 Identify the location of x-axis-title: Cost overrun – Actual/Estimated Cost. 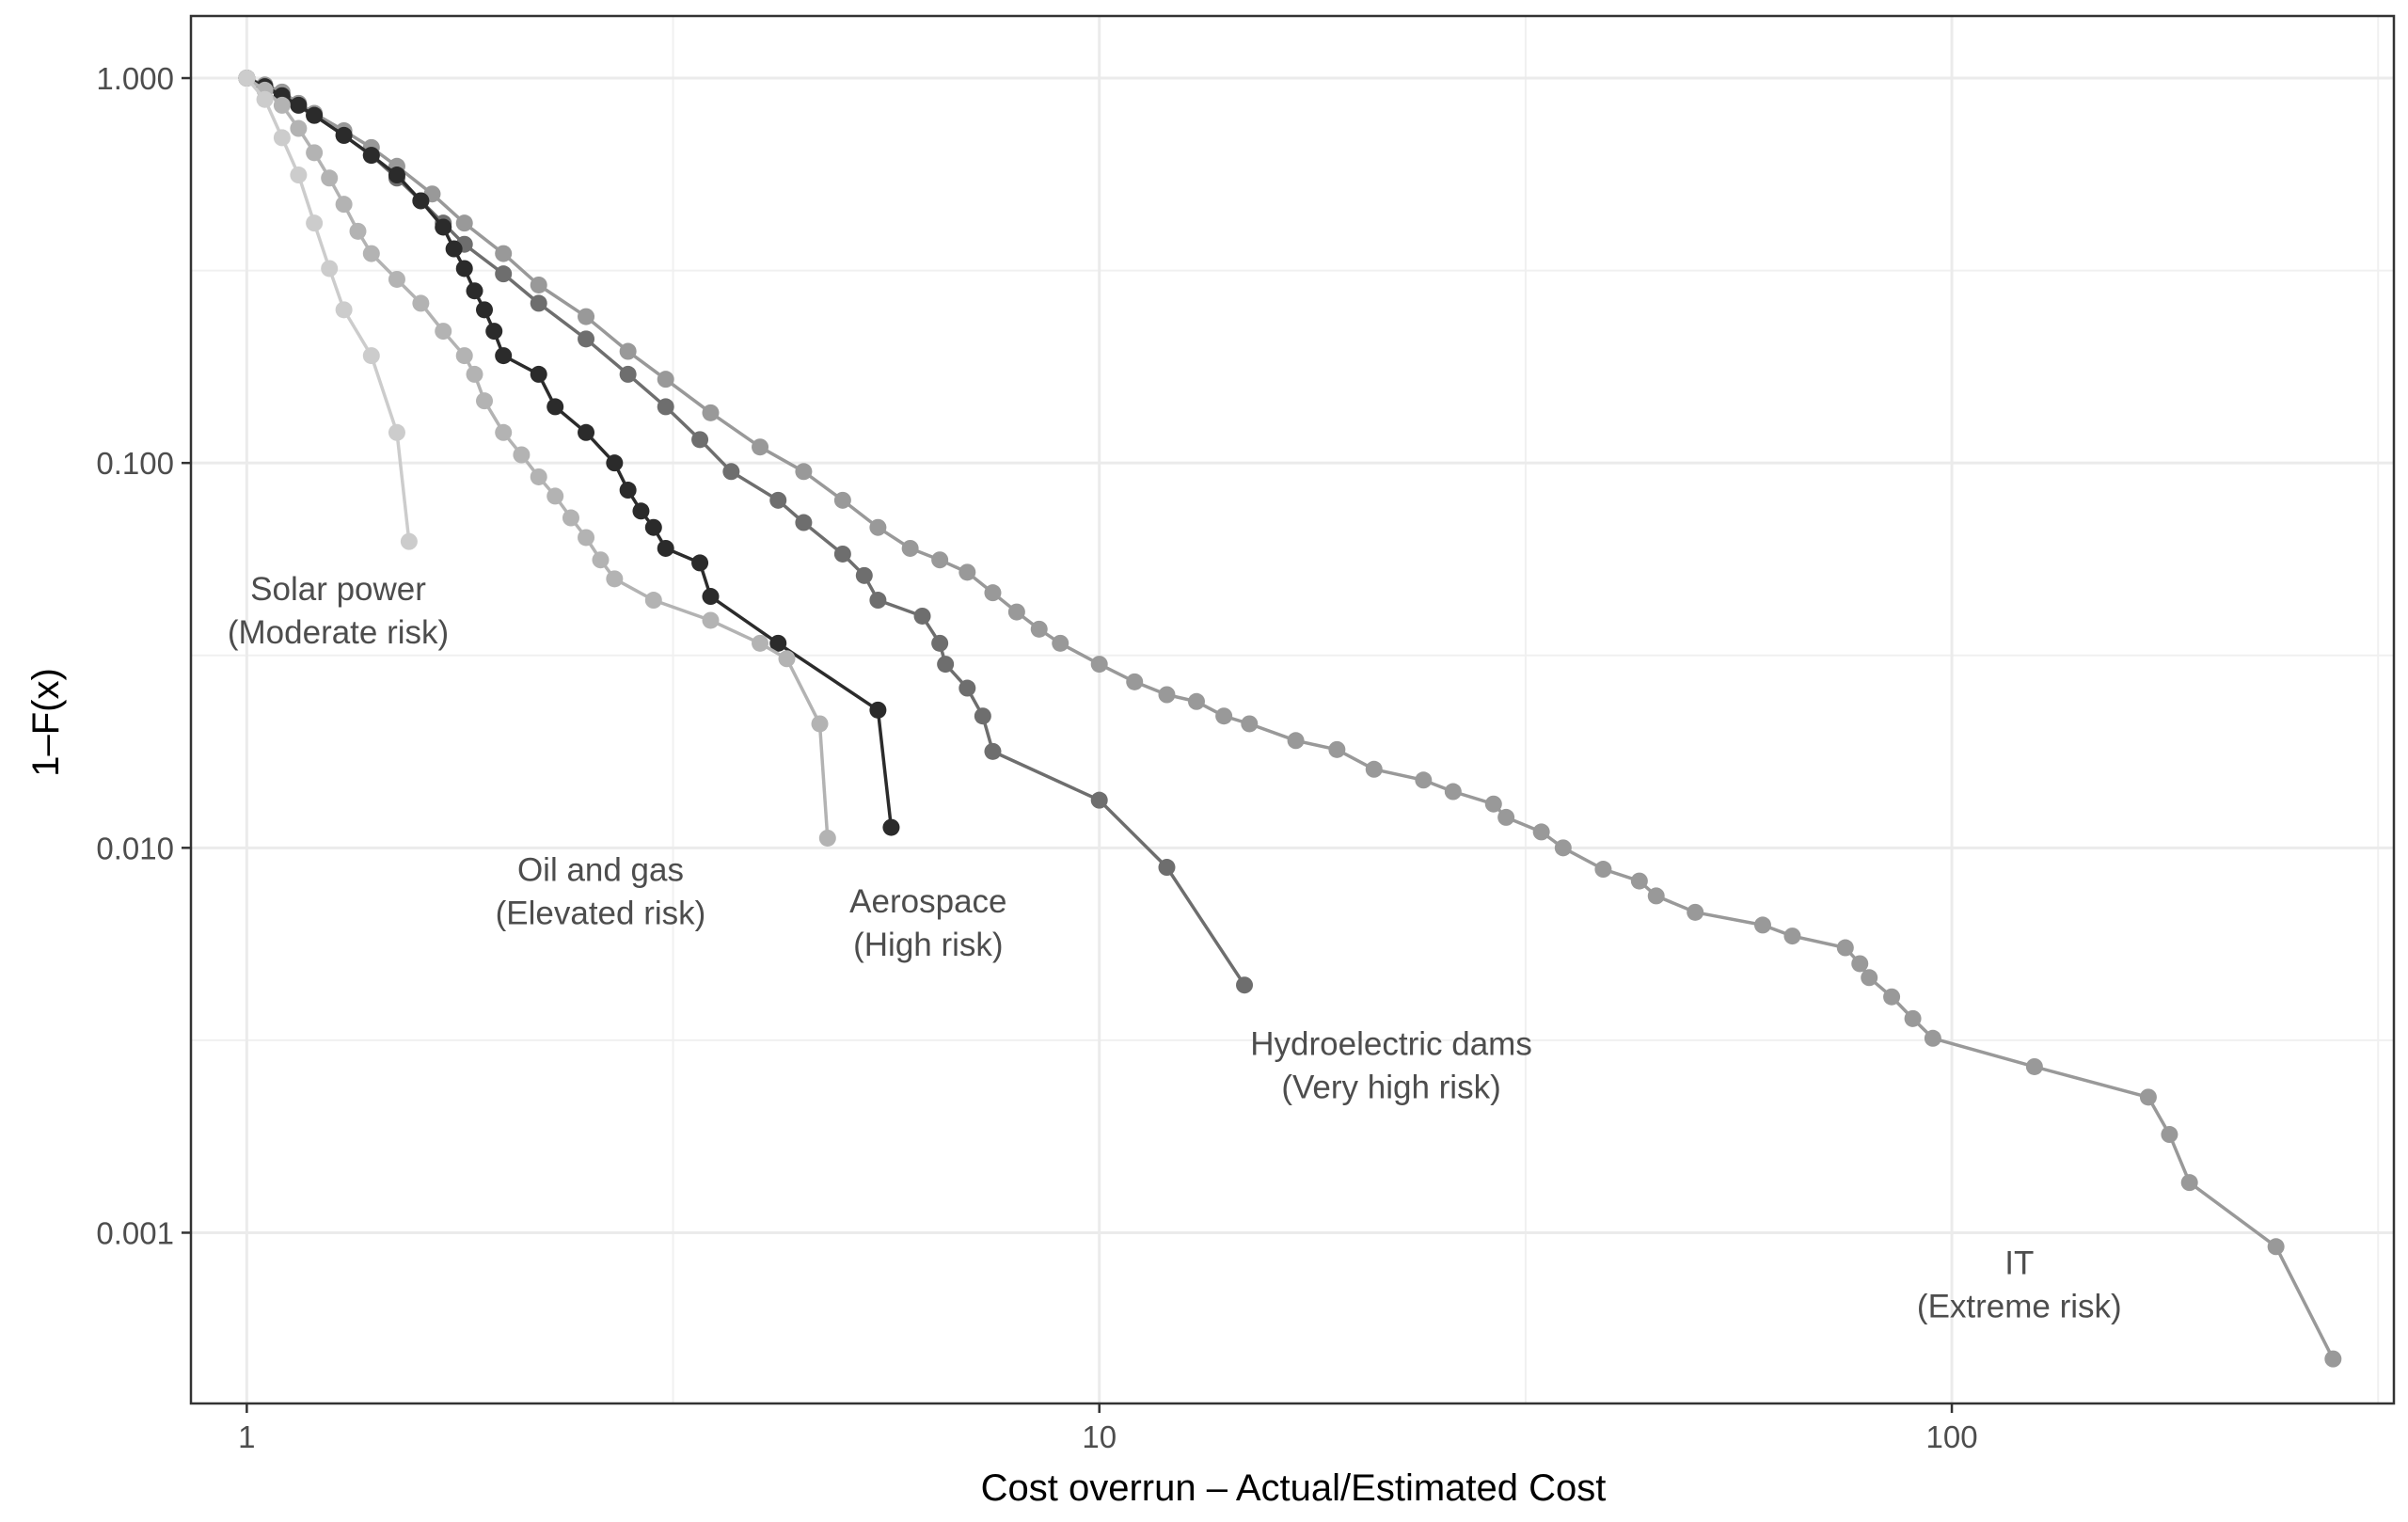
(1294, 1488).